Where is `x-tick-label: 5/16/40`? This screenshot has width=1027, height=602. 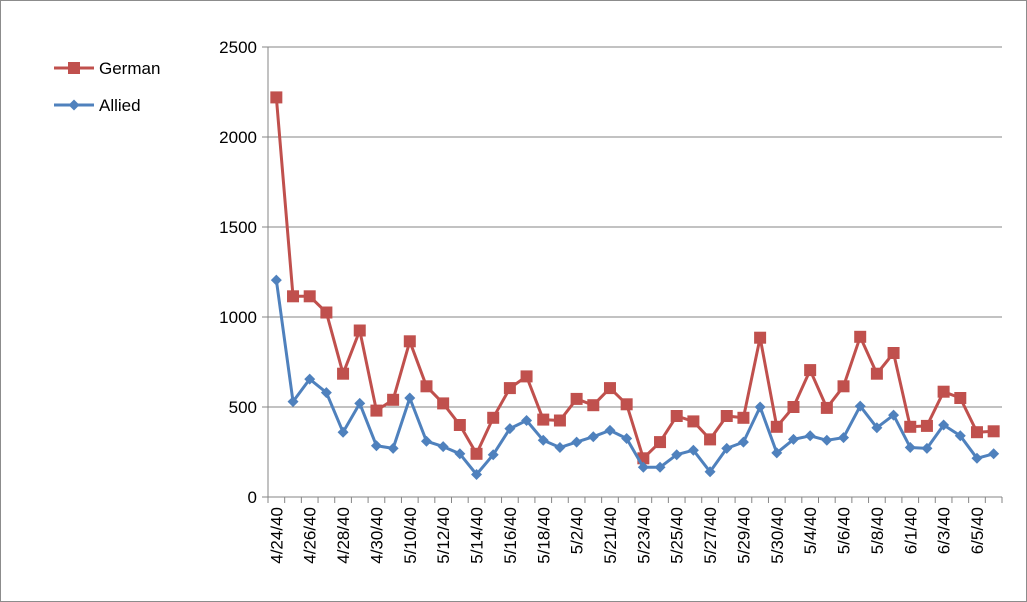 x-tick-label: 5/16/40 is located at coordinates (510, 535).